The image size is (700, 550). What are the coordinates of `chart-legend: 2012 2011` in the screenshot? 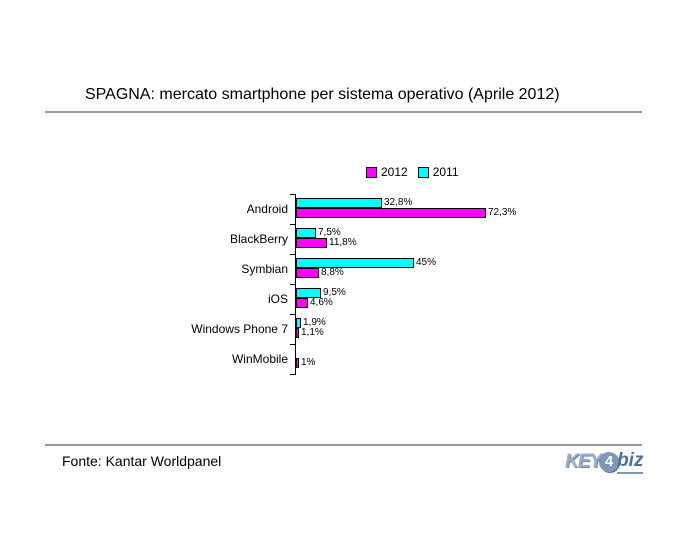 It's located at (412, 172).